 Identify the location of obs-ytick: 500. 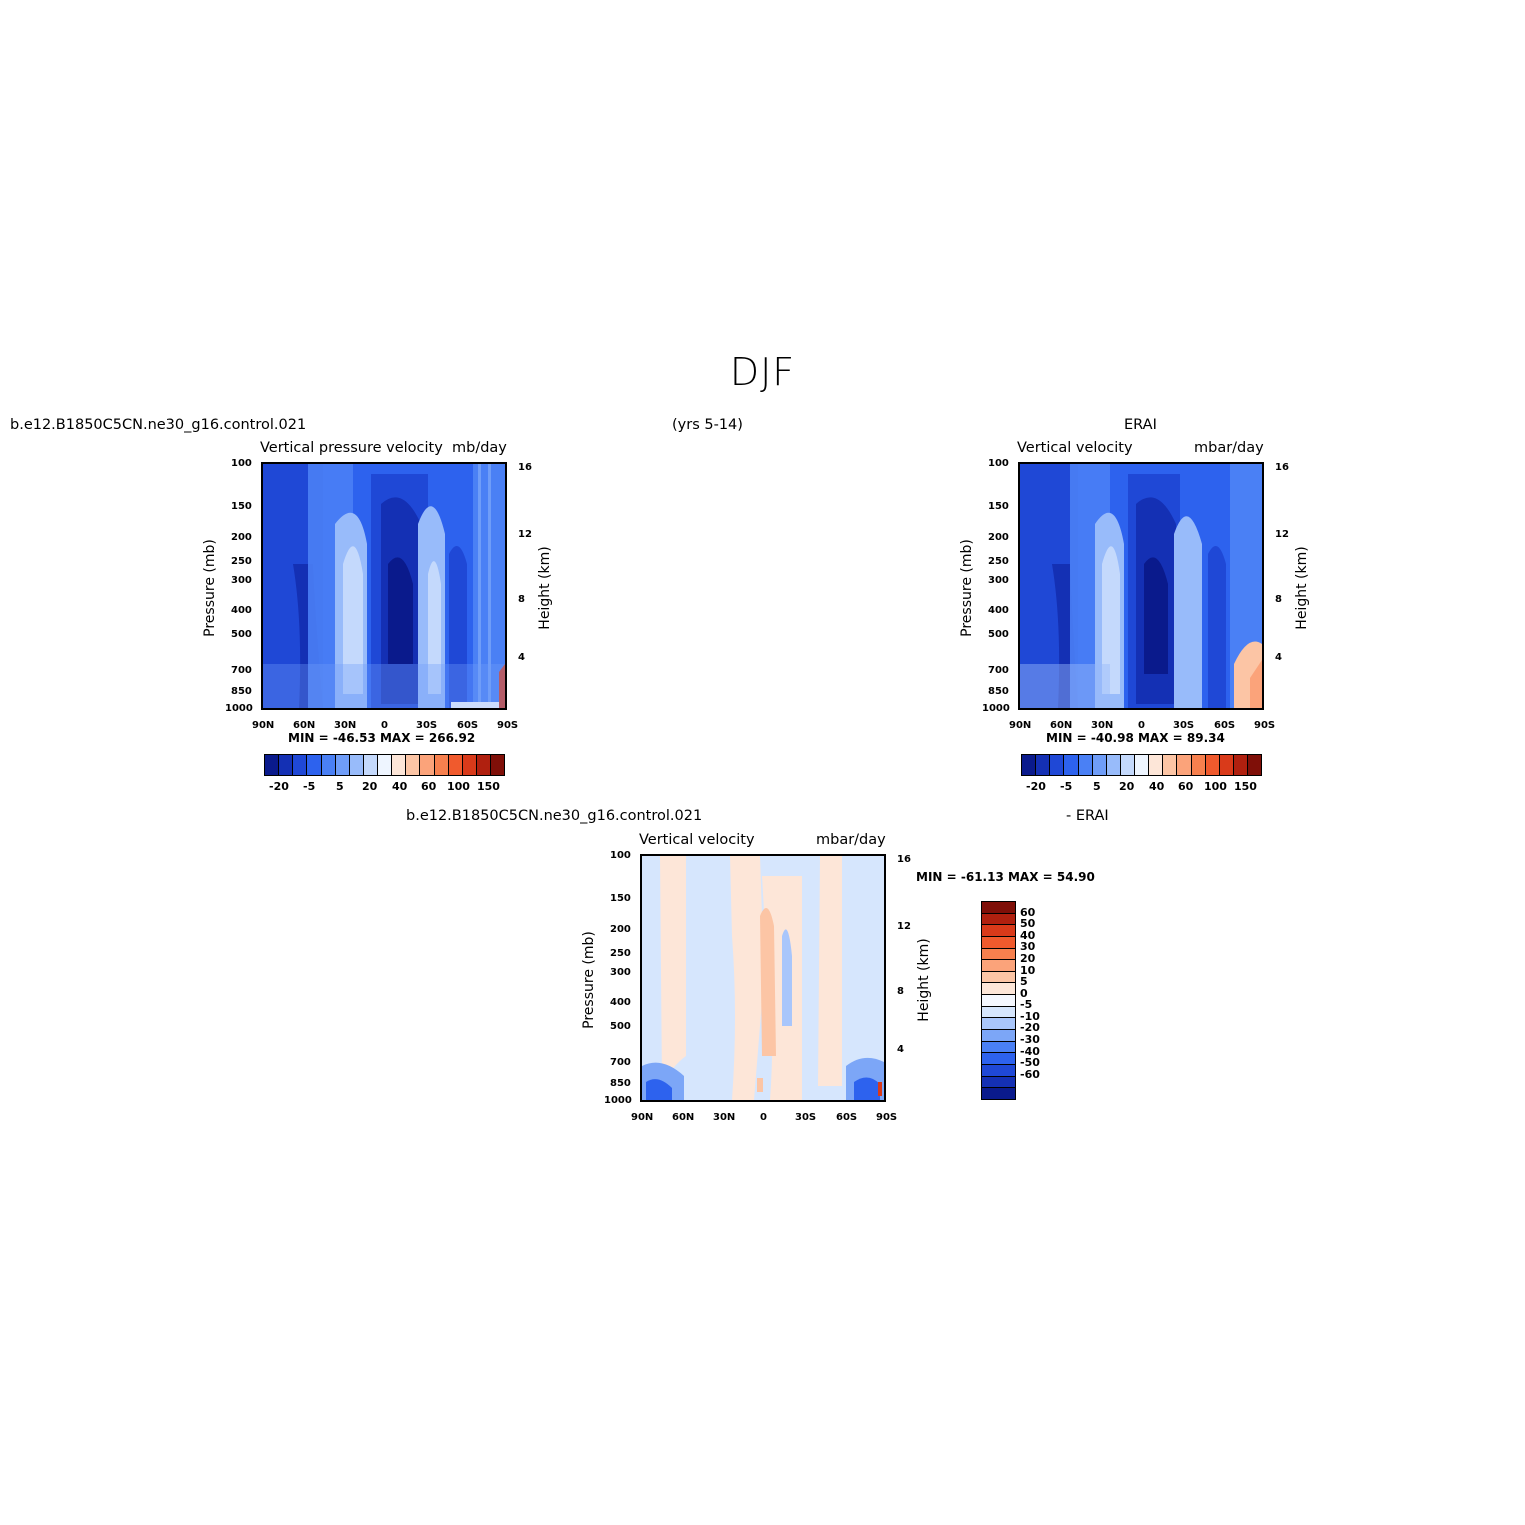
(998, 634).